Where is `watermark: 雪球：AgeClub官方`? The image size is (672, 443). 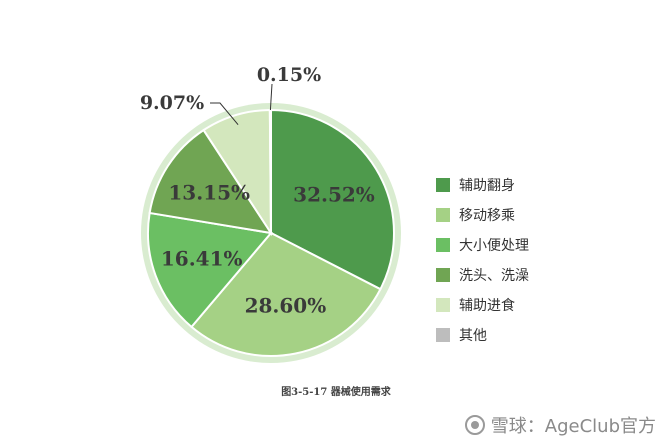
watermark: 雪球：AgeClub官方 is located at coordinates (560, 425).